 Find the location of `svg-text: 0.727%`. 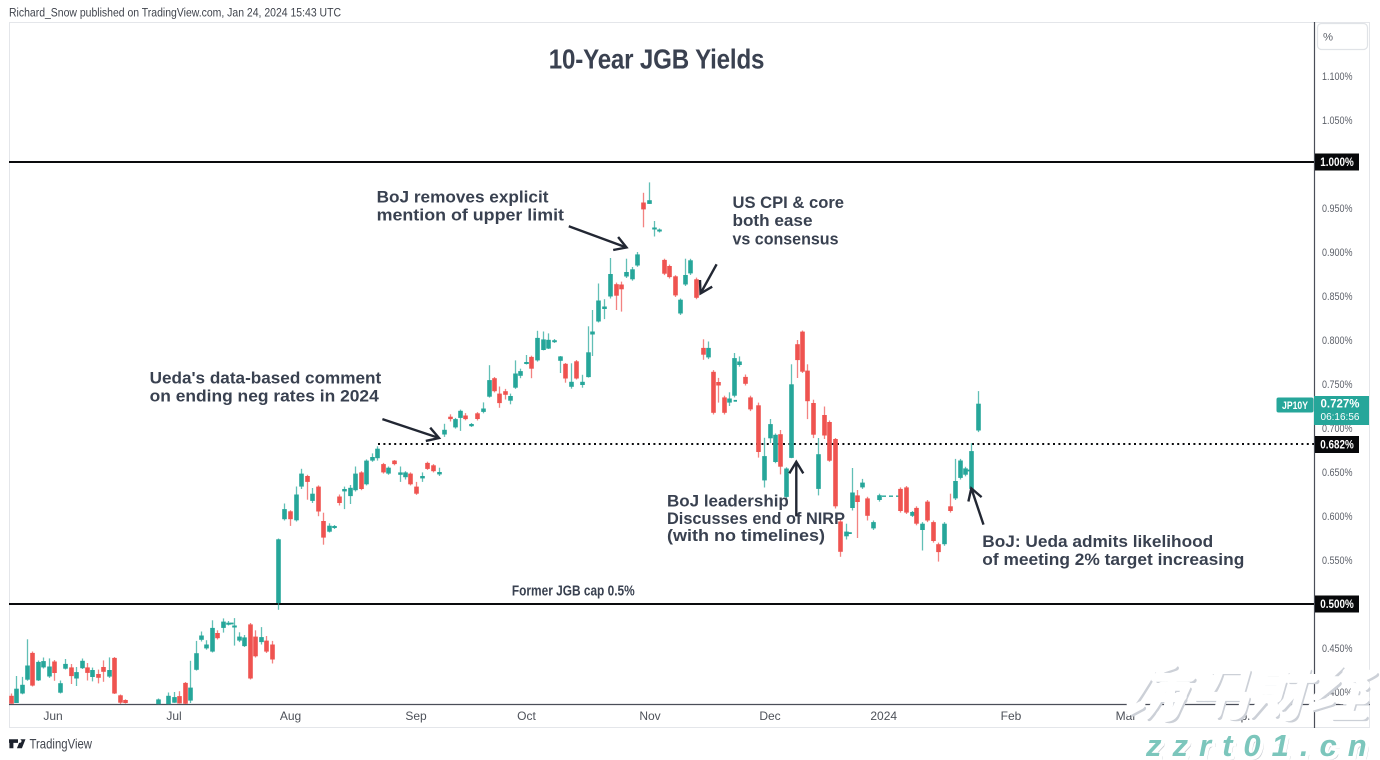

svg-text: 0.727% is located at coordinates (1339, 405).